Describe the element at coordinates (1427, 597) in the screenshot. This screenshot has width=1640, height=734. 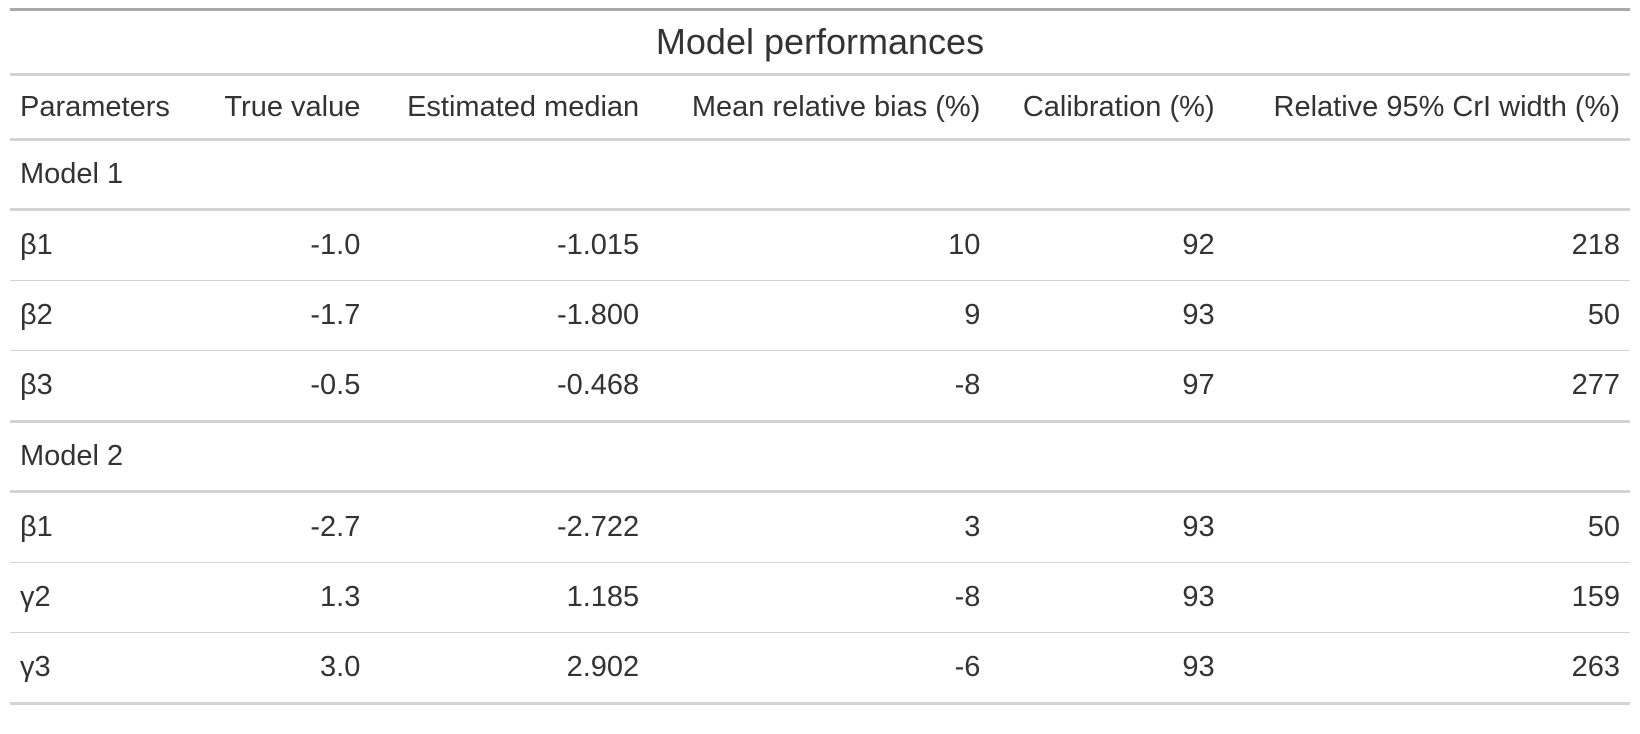
I see `cell-relative-cri-width: 159` at that location.